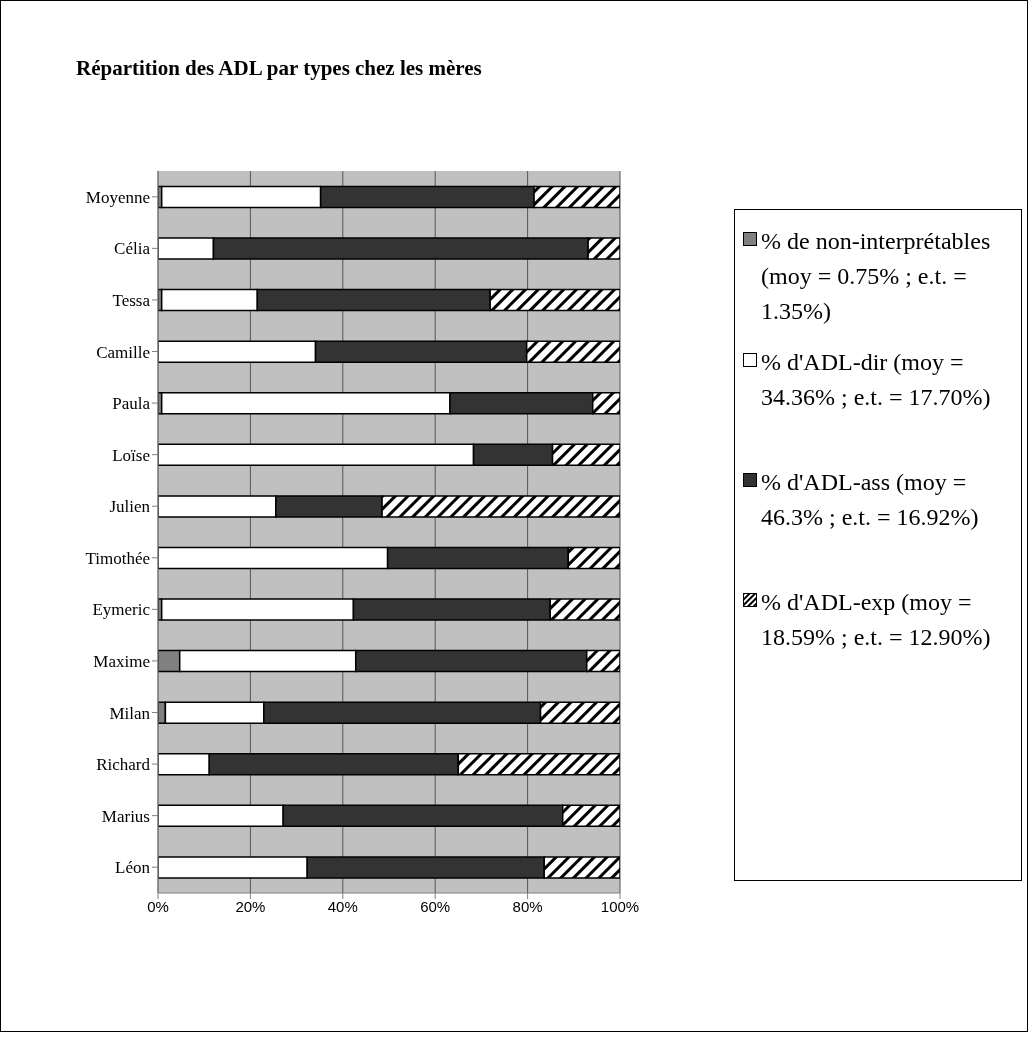 Image resolution: width=1030 pixels, height=1039 pixels. What do you see at coordinates (125, 816) in the screenshot?
I see `y-tick-label: Marius` at bounding box center [125, 816].